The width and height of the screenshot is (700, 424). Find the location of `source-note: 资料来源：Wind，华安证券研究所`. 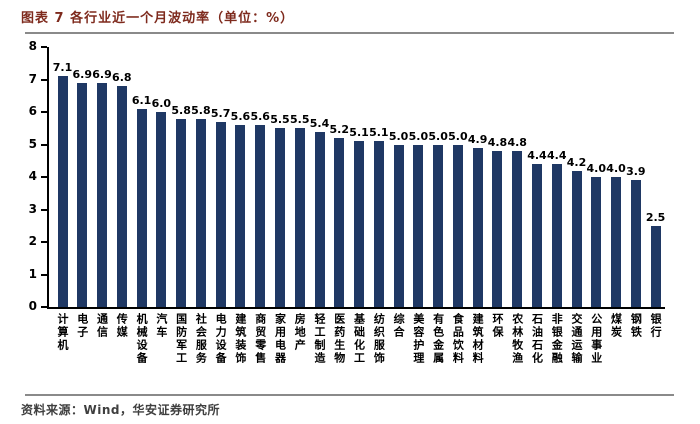

source-note: 资料来源：Wind，华安证券研究所 is located at coordinates (120, 410).